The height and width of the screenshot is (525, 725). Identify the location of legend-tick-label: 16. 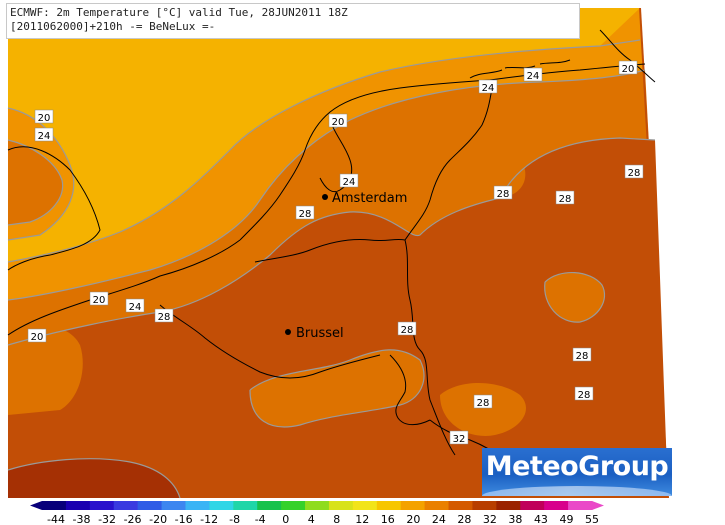
(388, 519).